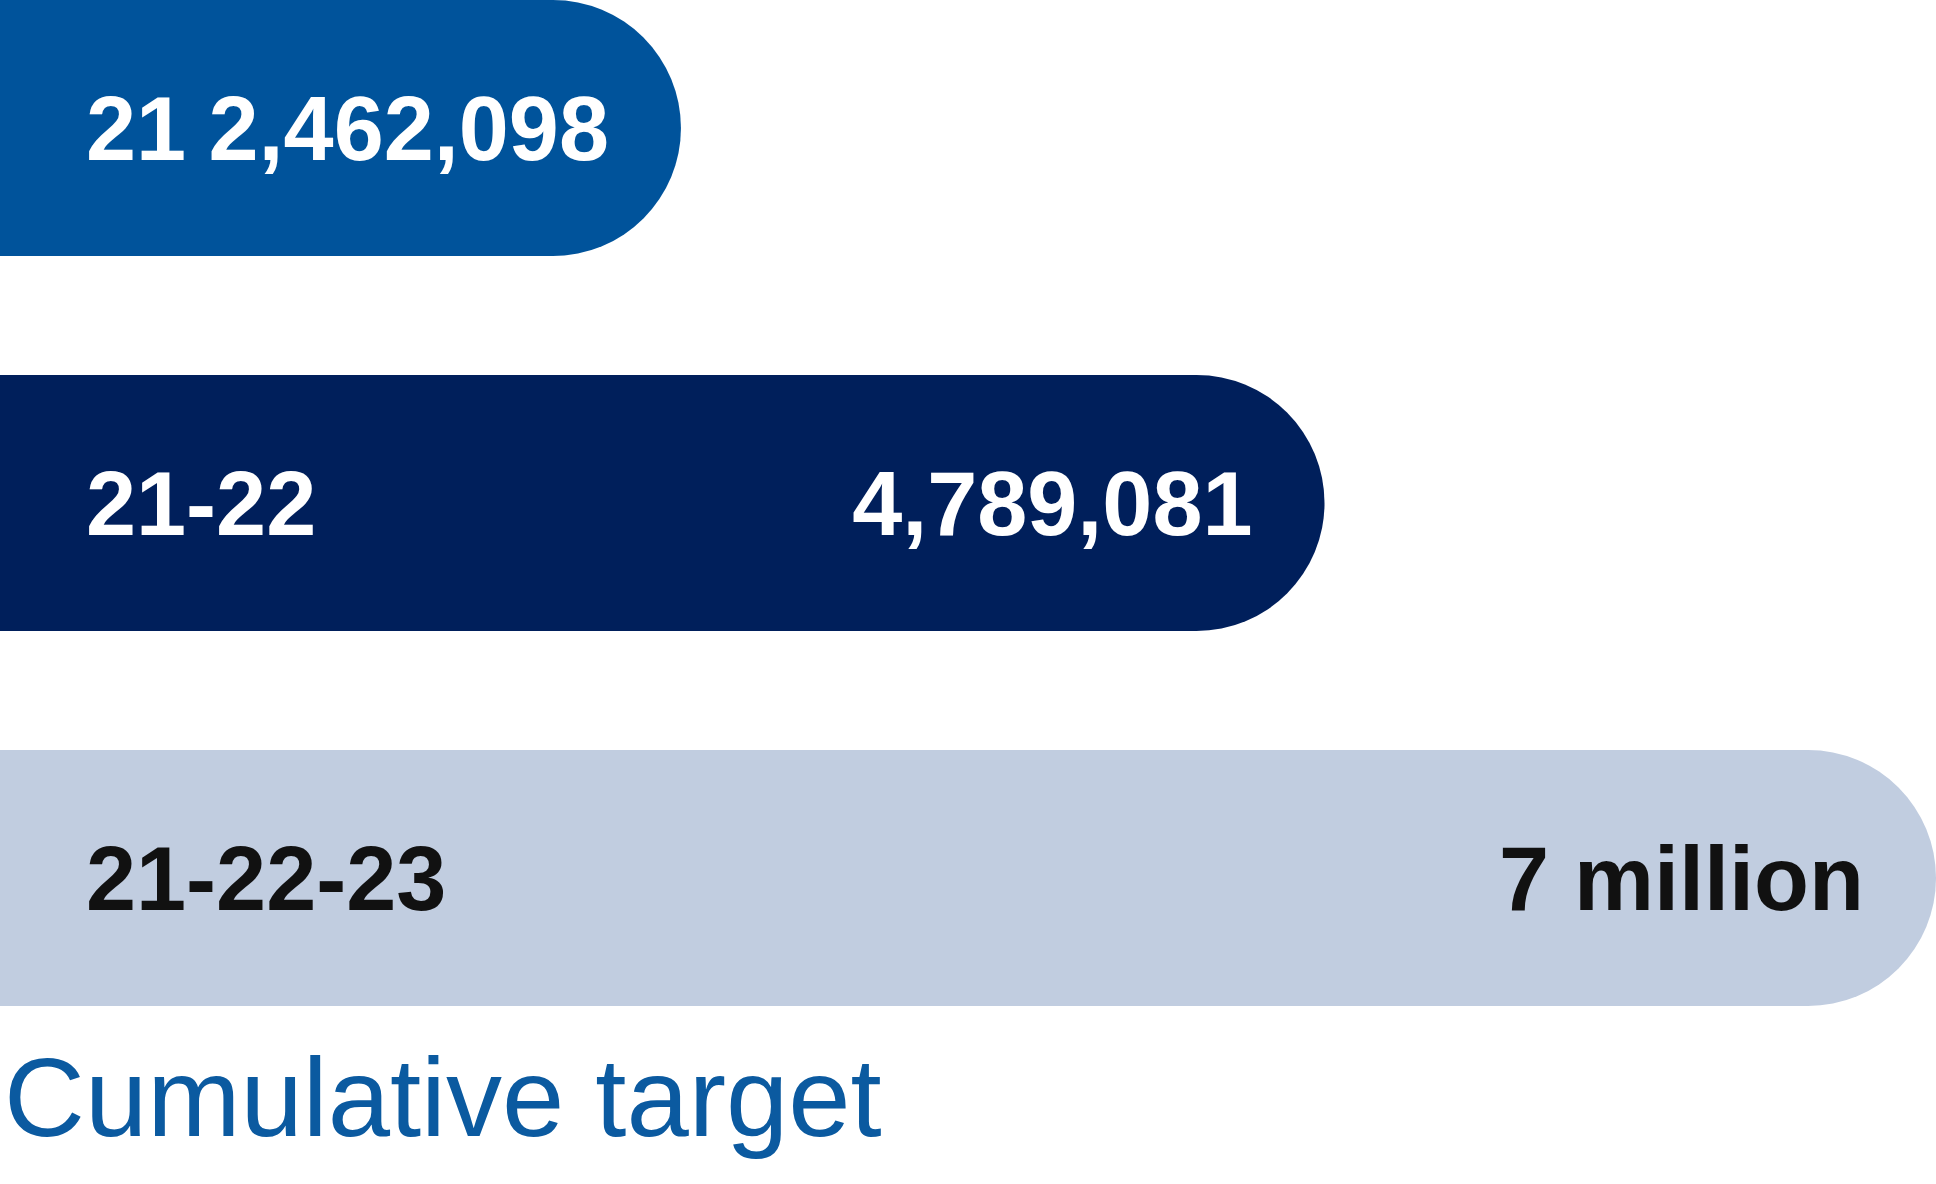 The height and width of the screenshot is (1184, 1936). I want to click on y-tick-label: 21, so click(136, 129).